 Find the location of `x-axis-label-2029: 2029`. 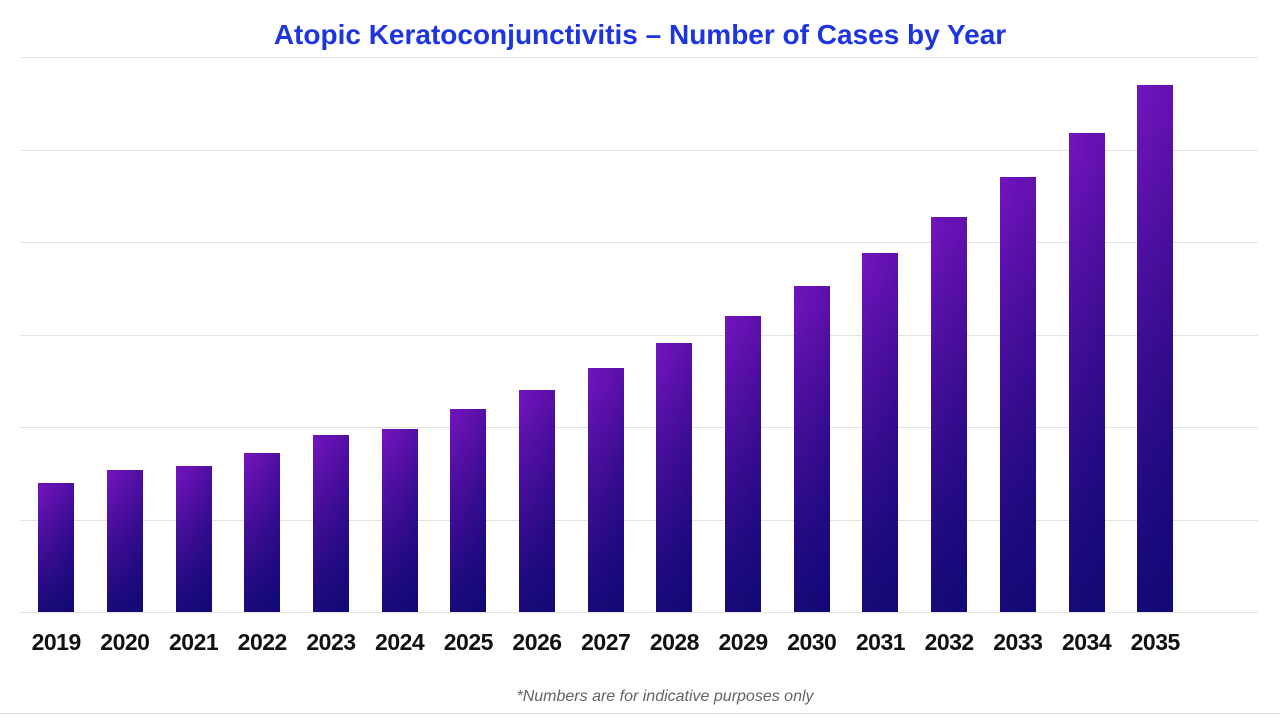

x-axis-label-2029: 2029 is located at coordinates (743, 642).